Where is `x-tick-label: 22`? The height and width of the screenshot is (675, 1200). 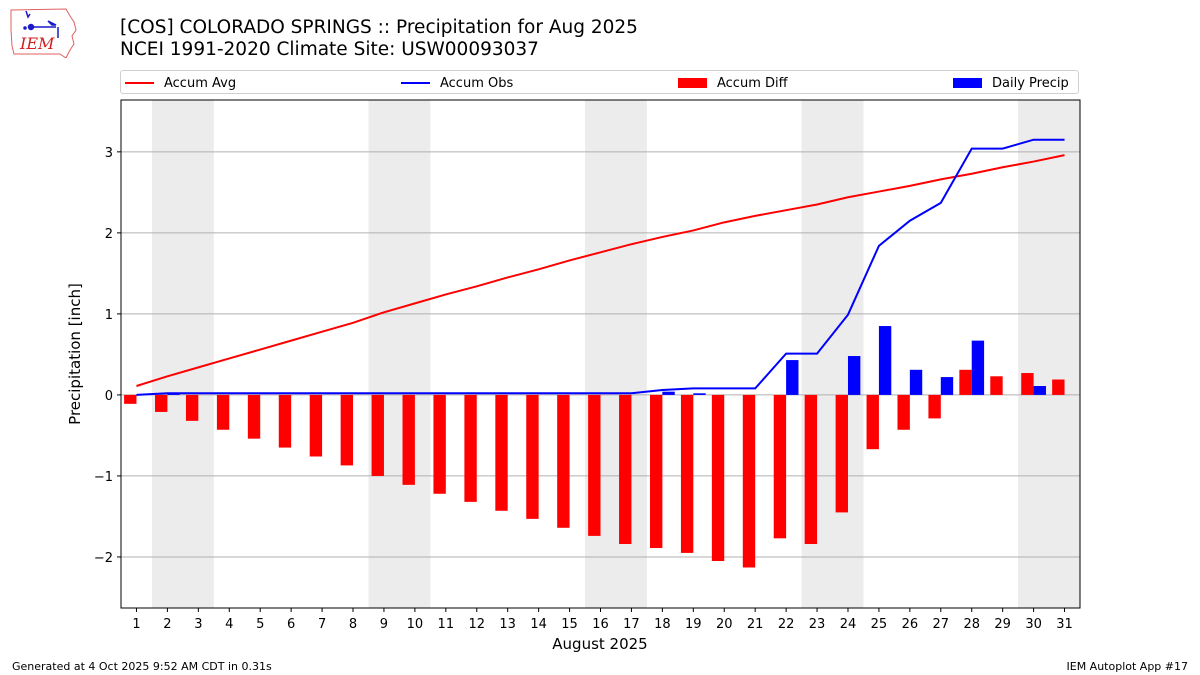 x-tick-label: 22 is located at coordinates (786, 624).